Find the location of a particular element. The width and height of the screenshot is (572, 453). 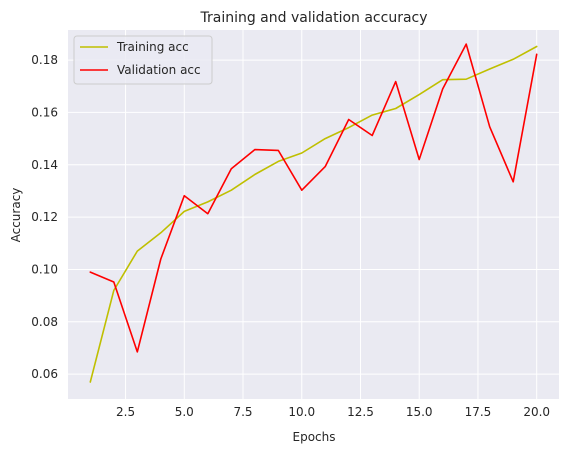

x-tick-label: 10.0 is located at coordinates (301, 412).